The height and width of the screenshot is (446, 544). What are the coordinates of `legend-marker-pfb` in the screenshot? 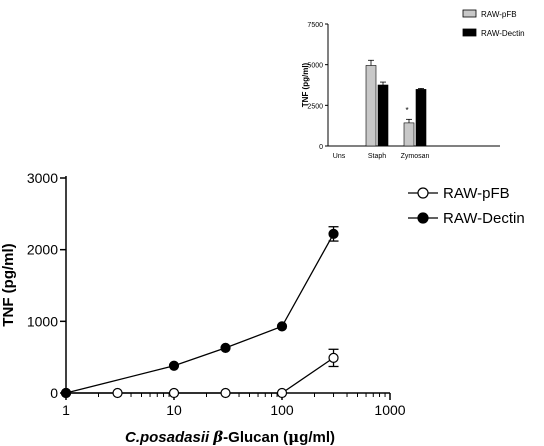 It's located at (423, 193).